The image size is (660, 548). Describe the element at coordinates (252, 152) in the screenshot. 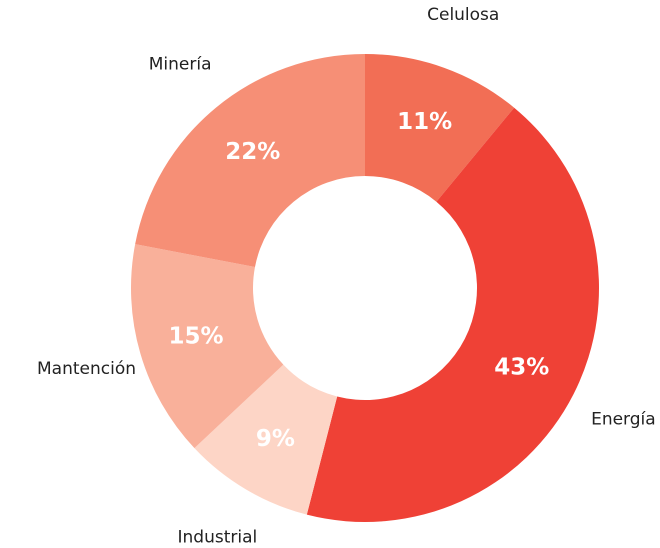

I see `value-label: 22%` at that location.